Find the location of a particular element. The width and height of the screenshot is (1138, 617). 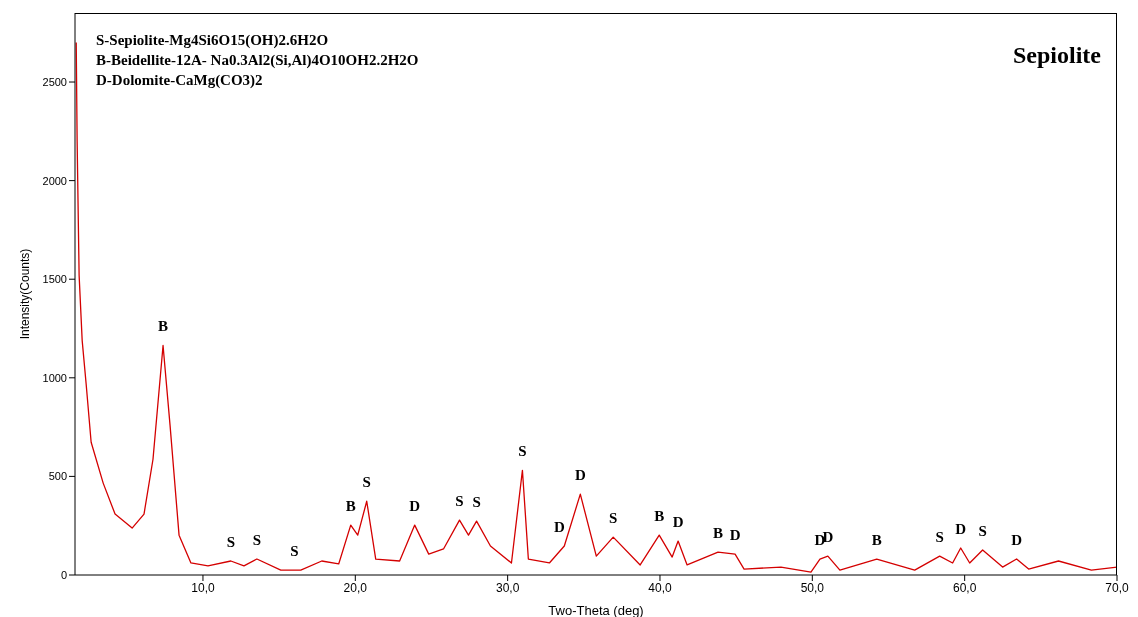

x-axis-title: Two-Theta (deg) is located at coordinates (596, 610).